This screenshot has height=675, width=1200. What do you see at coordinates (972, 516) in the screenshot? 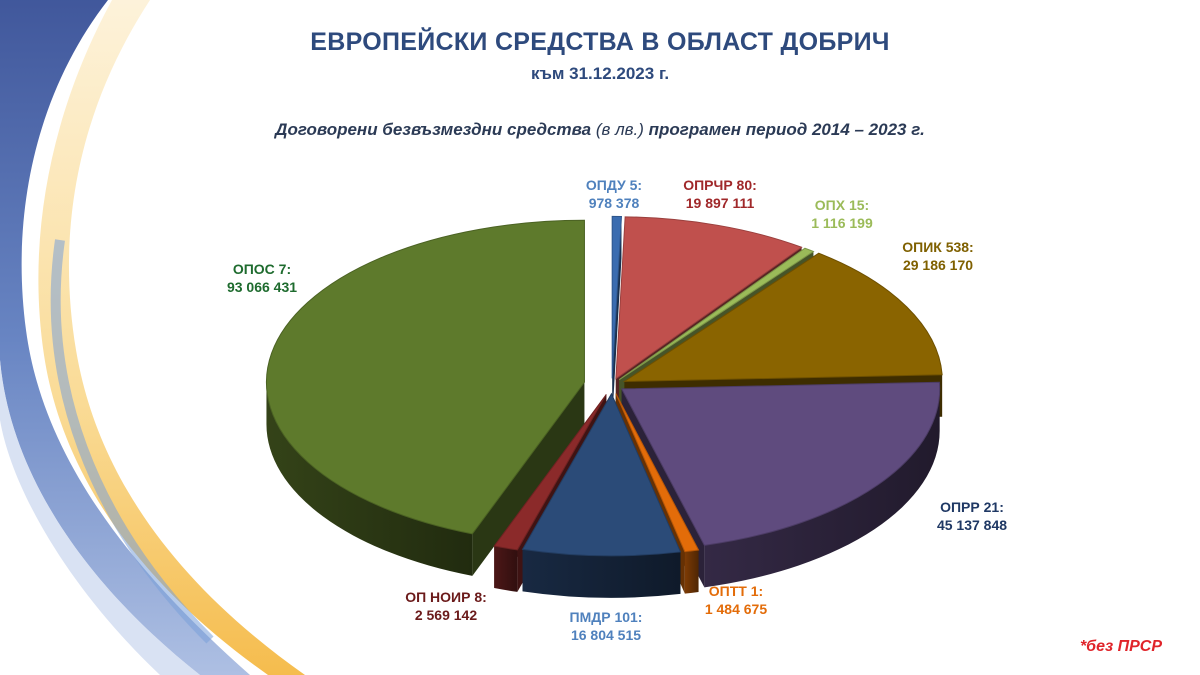
I see `slice-label: ОПРР 21: 45 137 848` at bounding box center [972, 516].